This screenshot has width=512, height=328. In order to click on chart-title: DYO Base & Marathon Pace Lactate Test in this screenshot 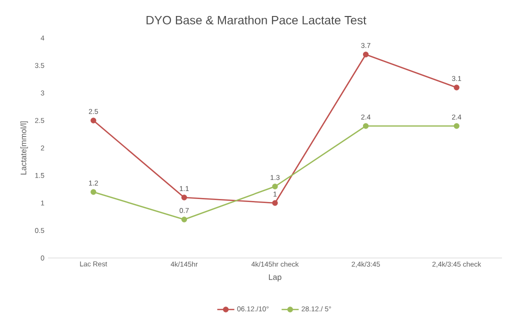, I will do `click(256, 20)`.